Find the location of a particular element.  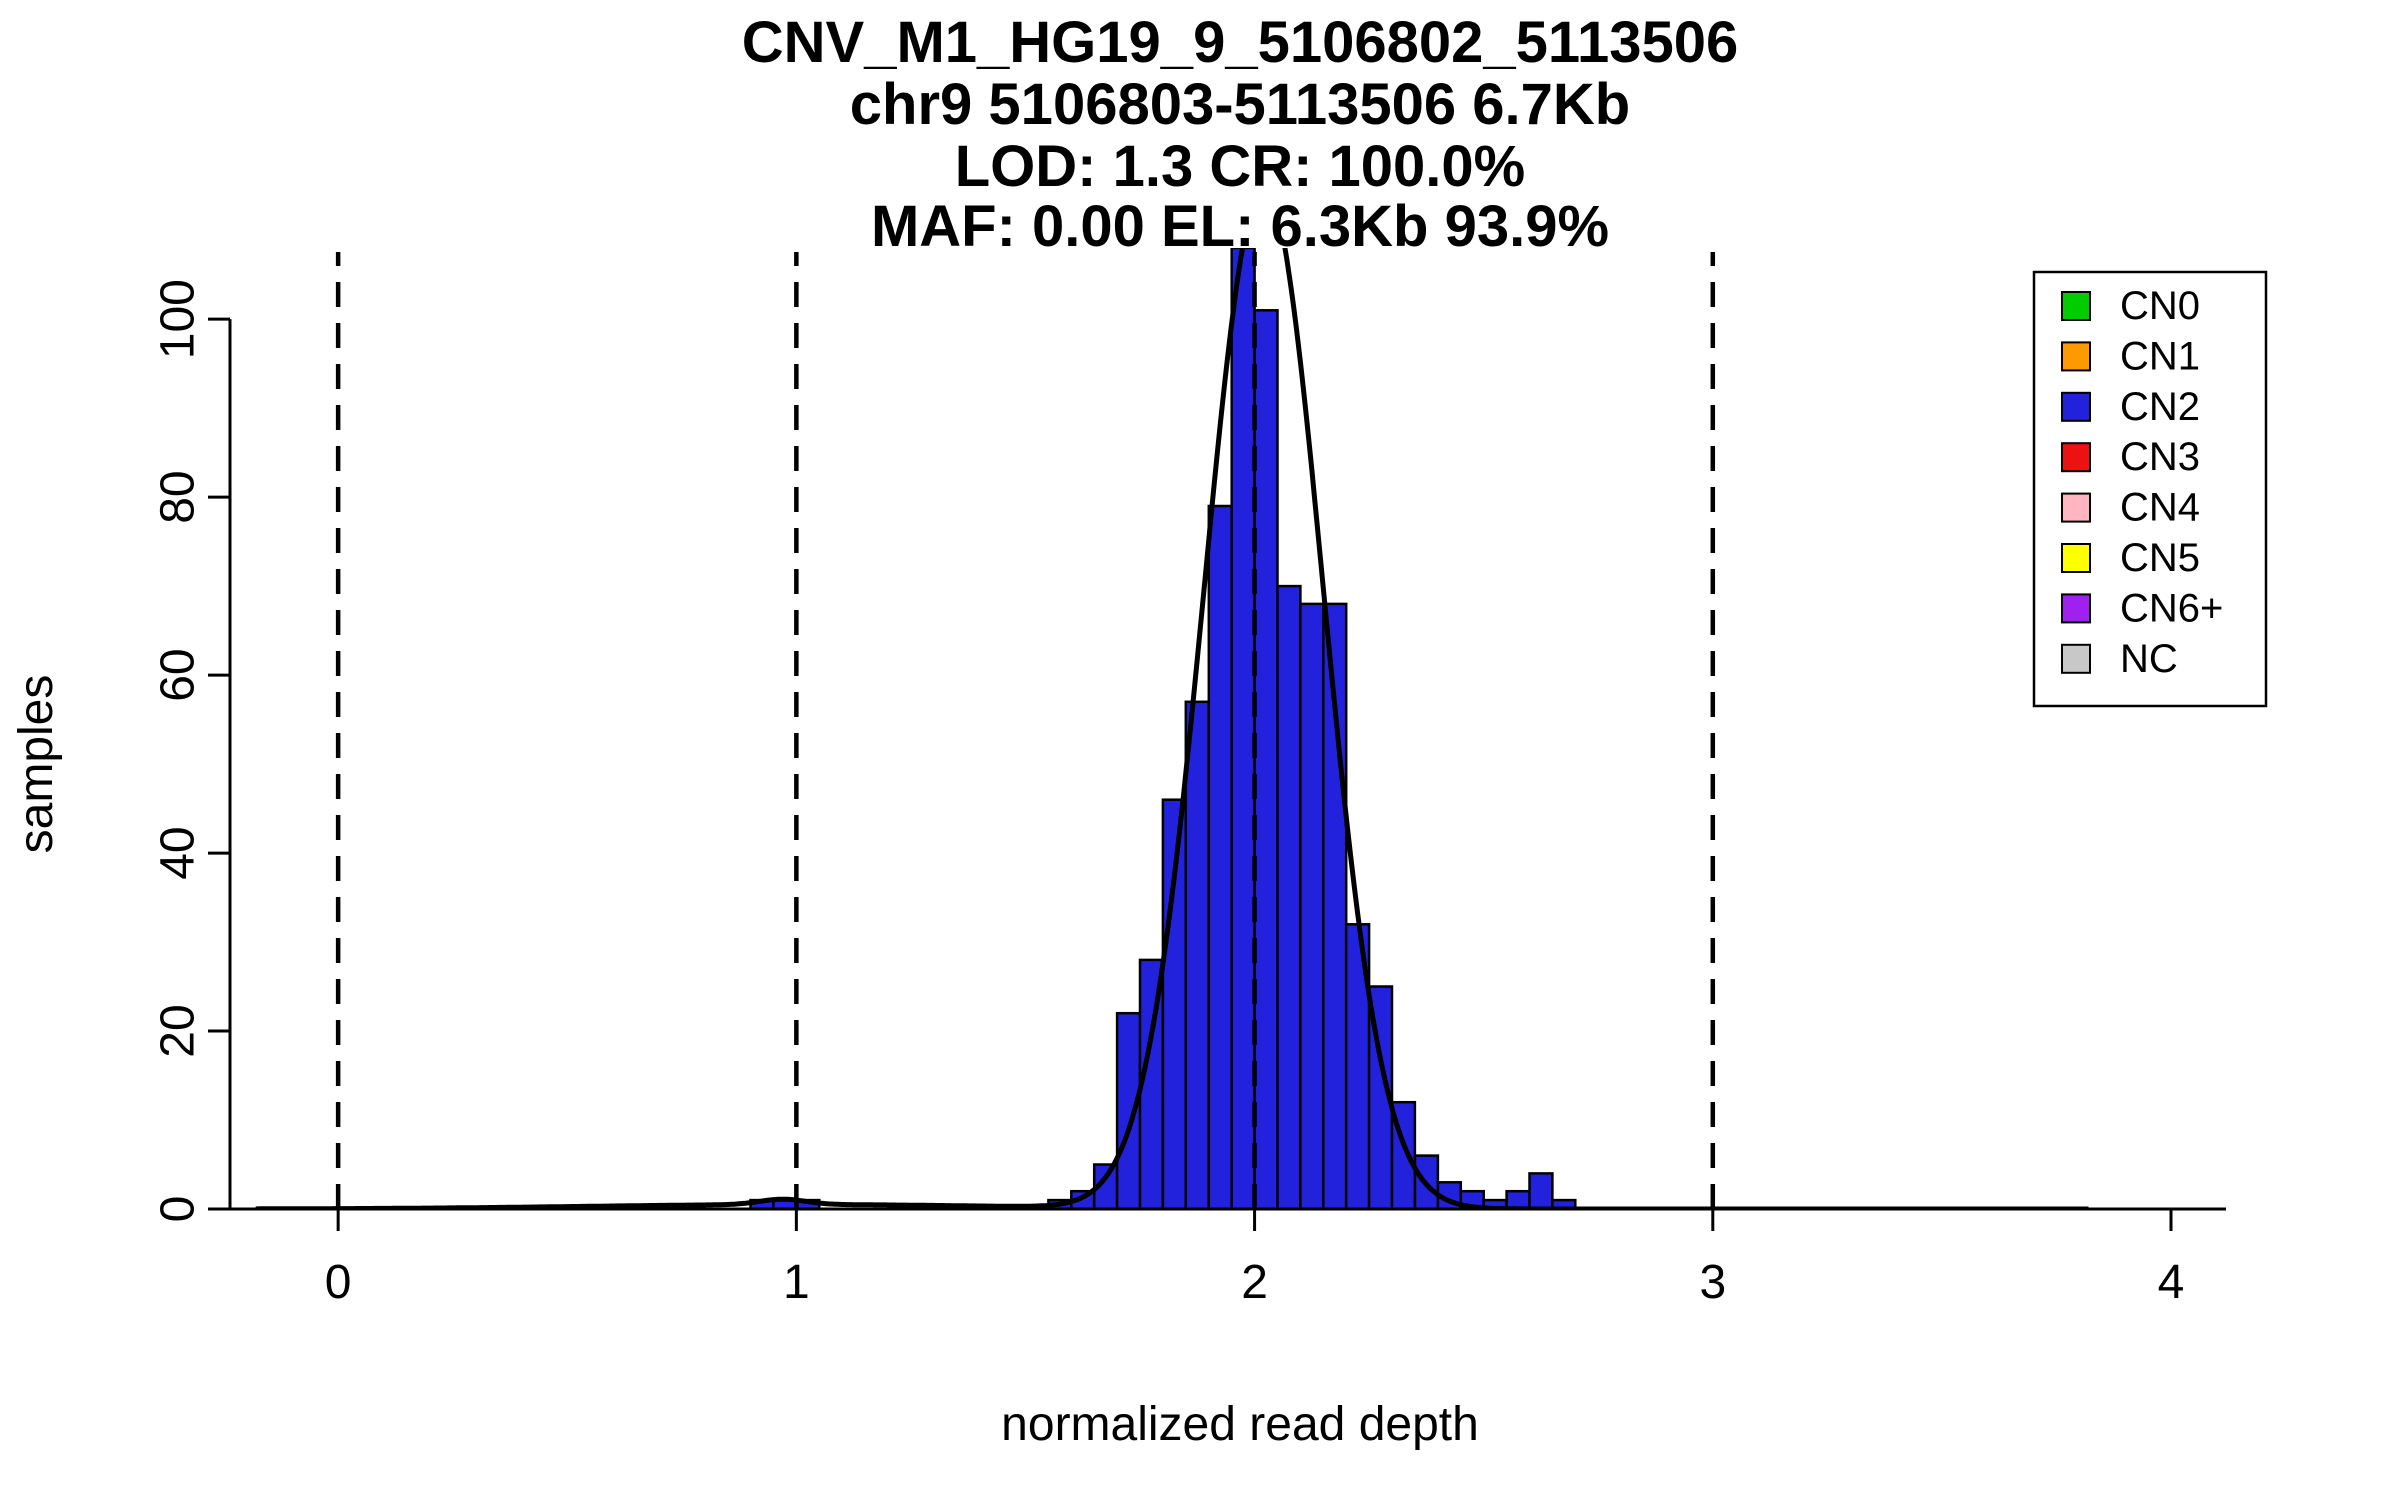

legend-label-CN3: CN3 is located at coordinates (2160, 457).